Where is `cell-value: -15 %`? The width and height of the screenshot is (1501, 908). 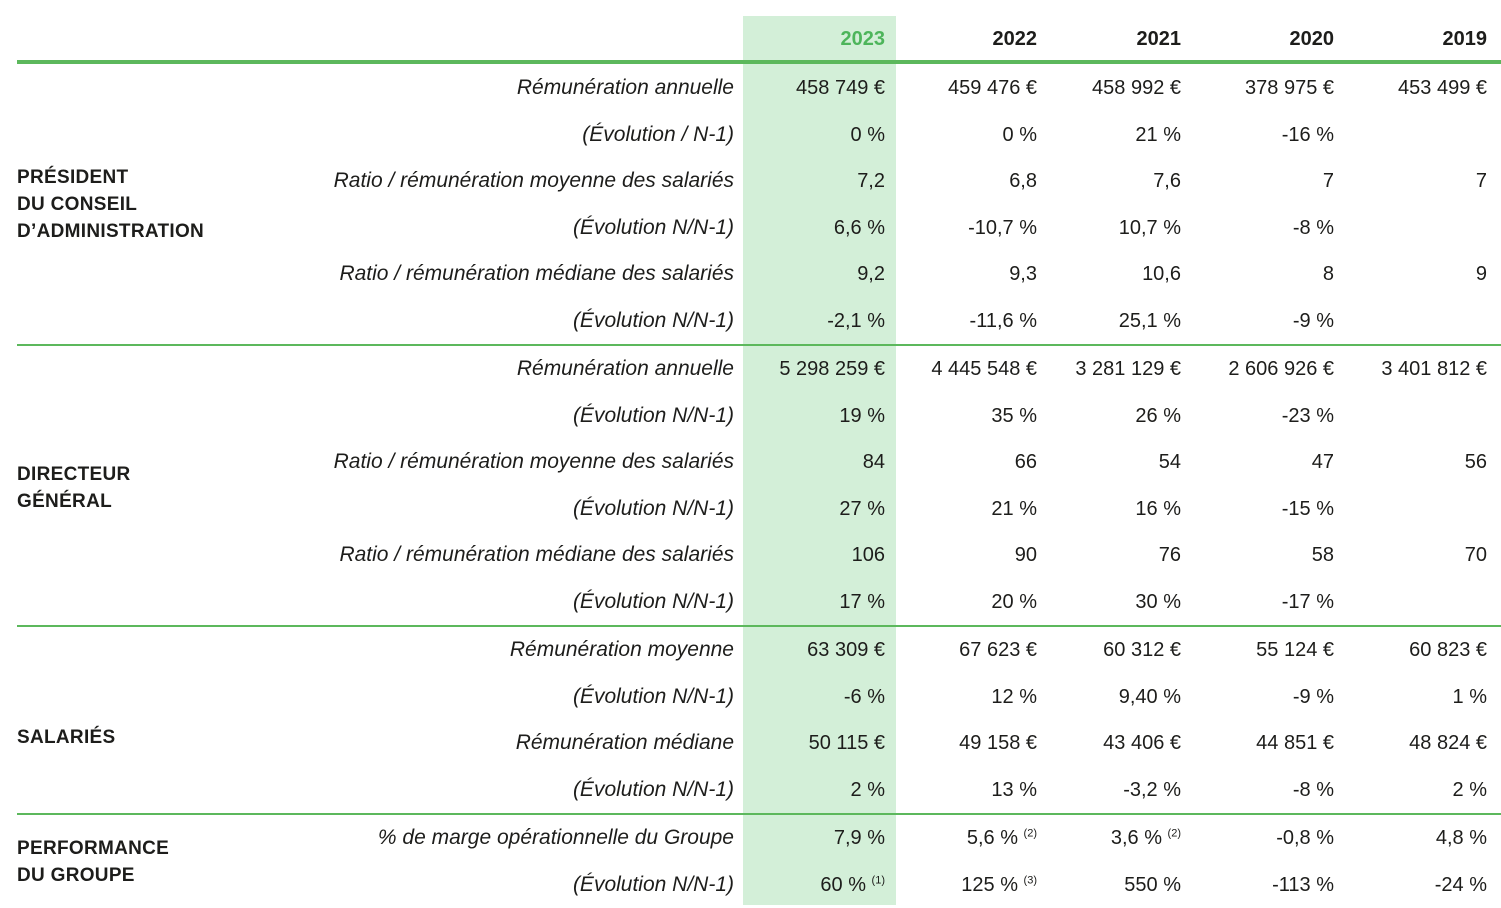
cell-value: -15 % is located at coordinates (1307, 508).